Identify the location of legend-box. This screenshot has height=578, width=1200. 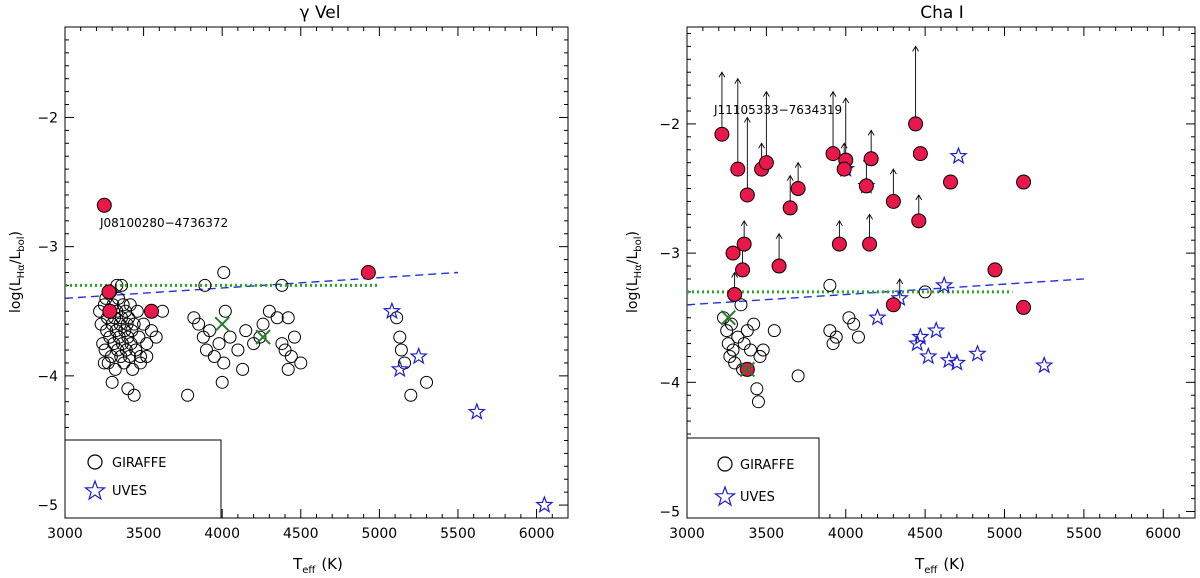
(143, 479).